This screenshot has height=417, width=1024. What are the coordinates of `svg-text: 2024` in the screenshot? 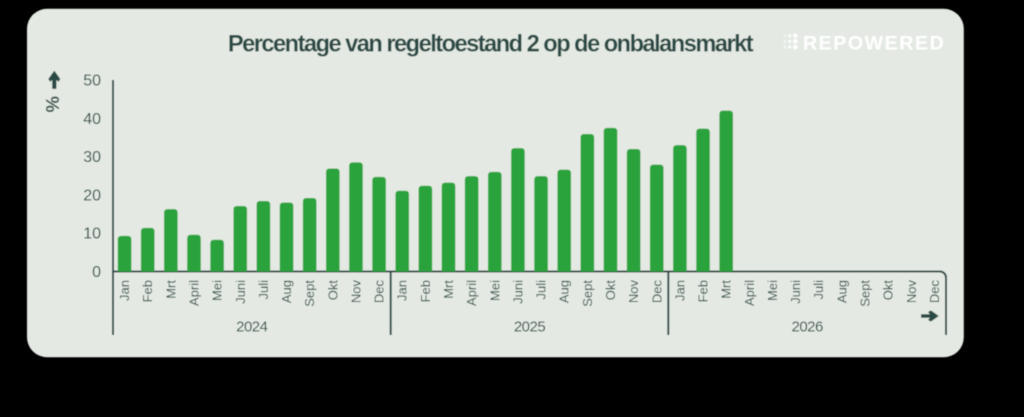 It's located at (252, 327).